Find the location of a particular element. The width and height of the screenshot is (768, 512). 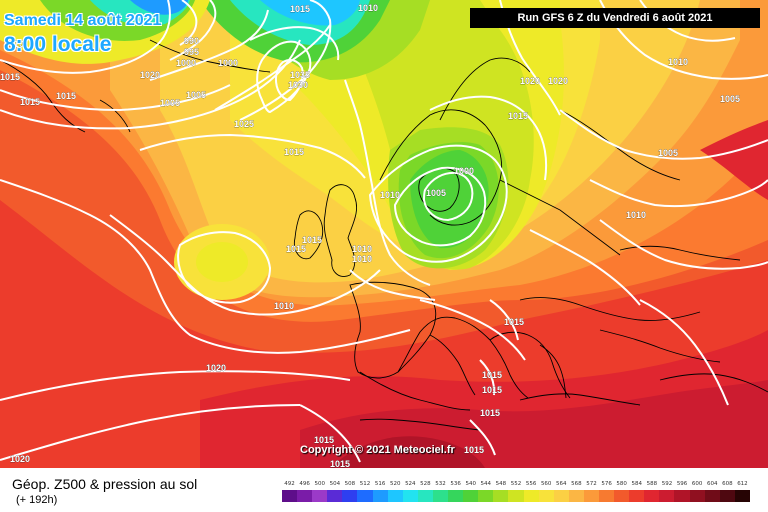

isobar-label: 1035 is located at coordinates (300, 75).